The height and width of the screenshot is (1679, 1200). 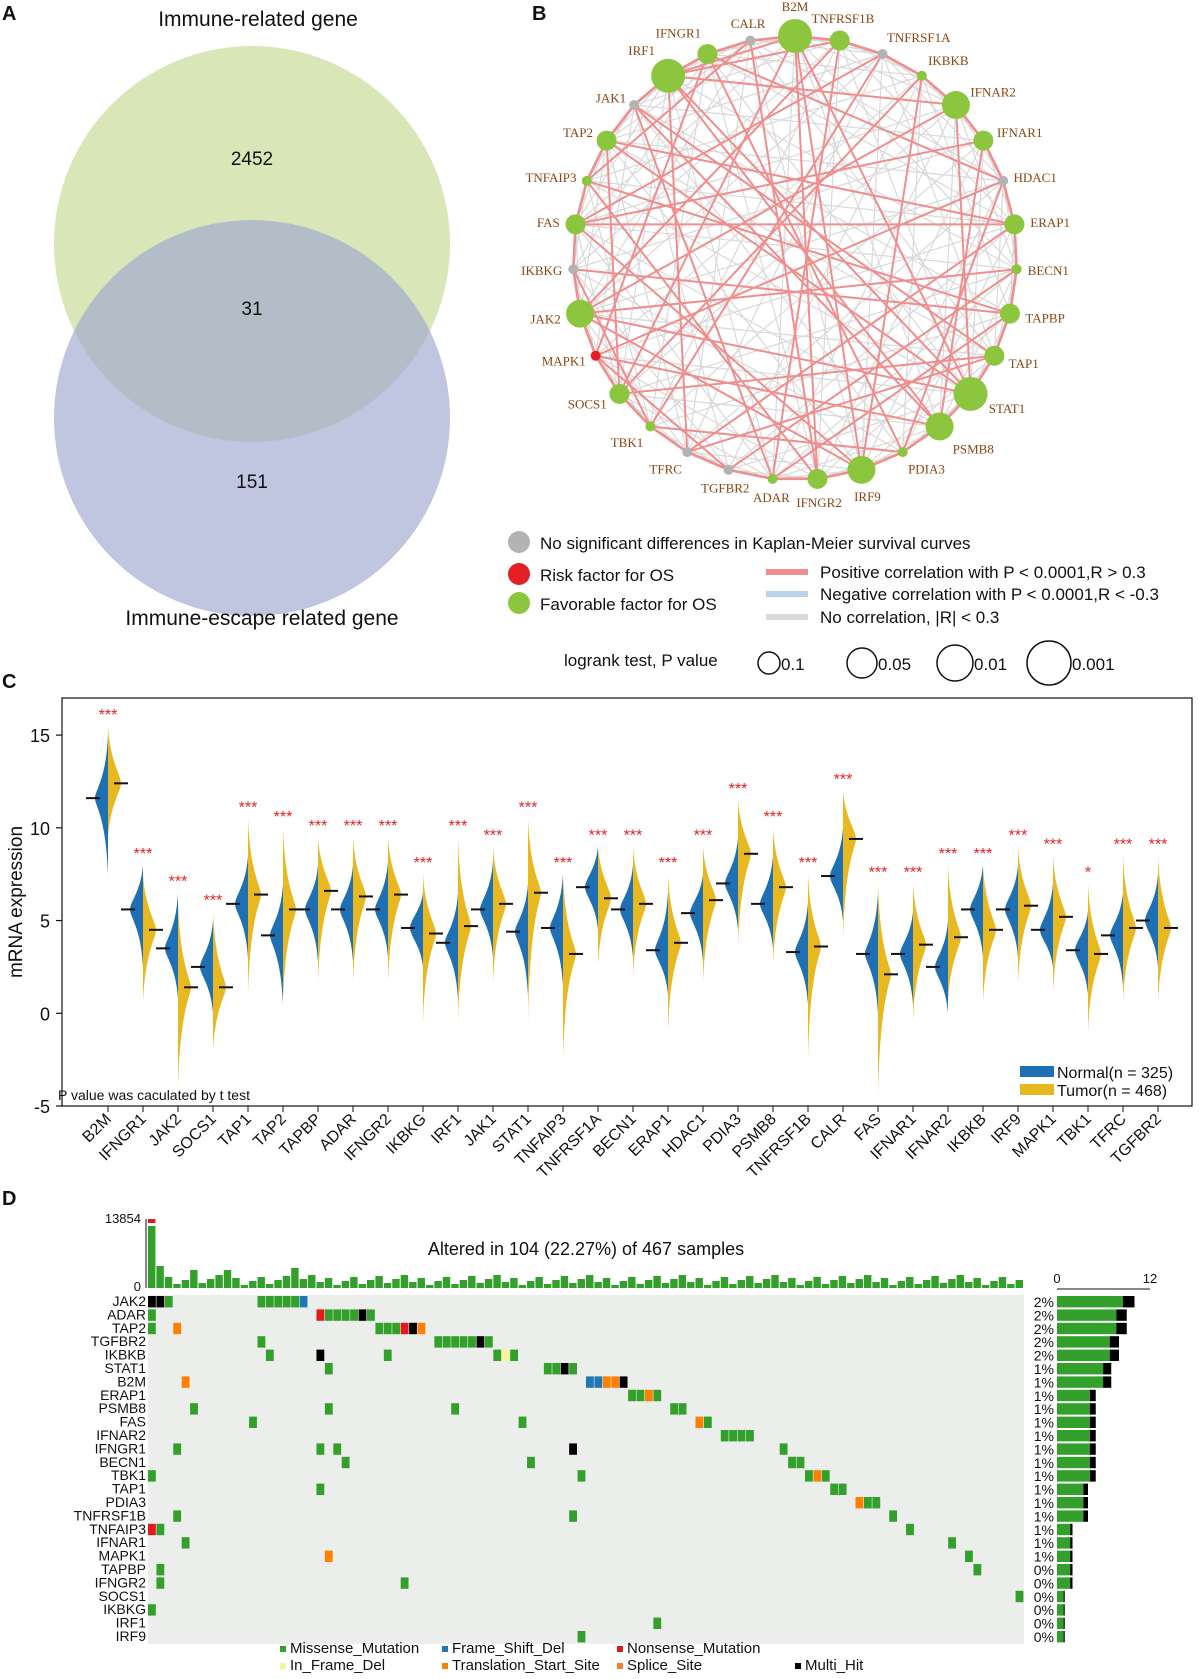 I want to click on edge-none-tbk1-ifngr1, so click(x=679, y=240).